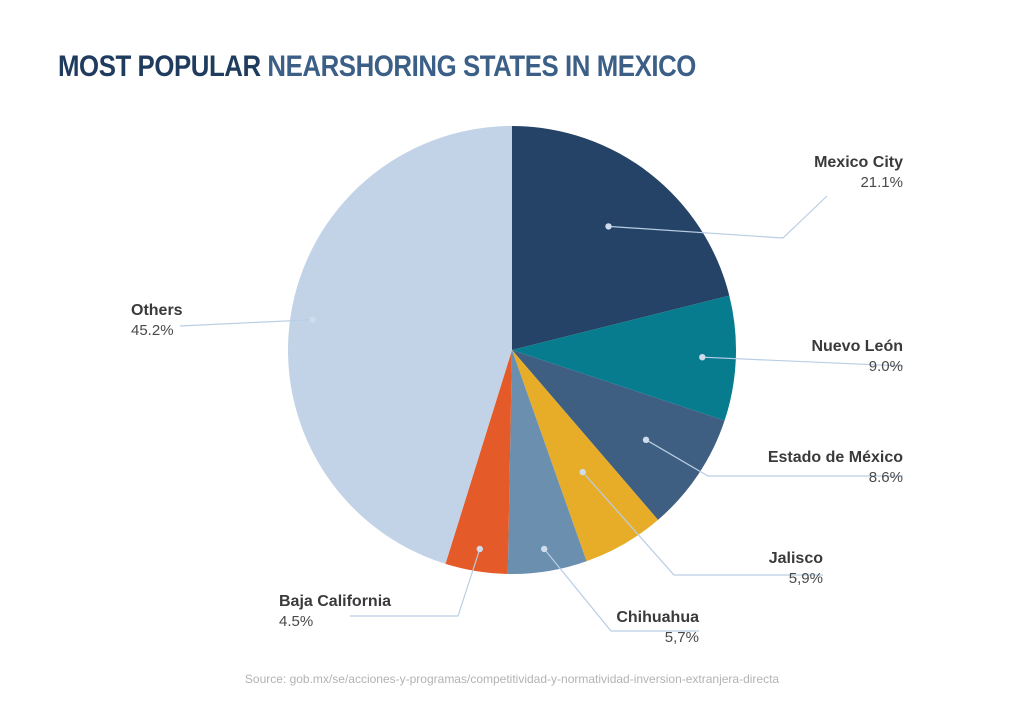 Image resolution: width=1024 pixels, height=707 pixels. What do you see at coordinates (621, 590) in the screenshot?
I see `leader-line-chihuahua` at bounding box center [621, 590].